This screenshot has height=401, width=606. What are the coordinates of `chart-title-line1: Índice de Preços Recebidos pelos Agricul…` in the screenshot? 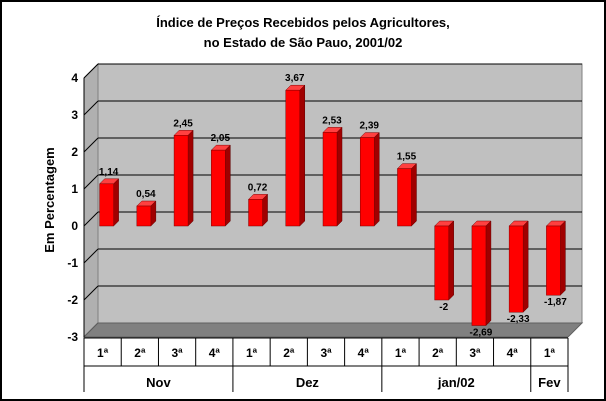 It's located at (303, 22).